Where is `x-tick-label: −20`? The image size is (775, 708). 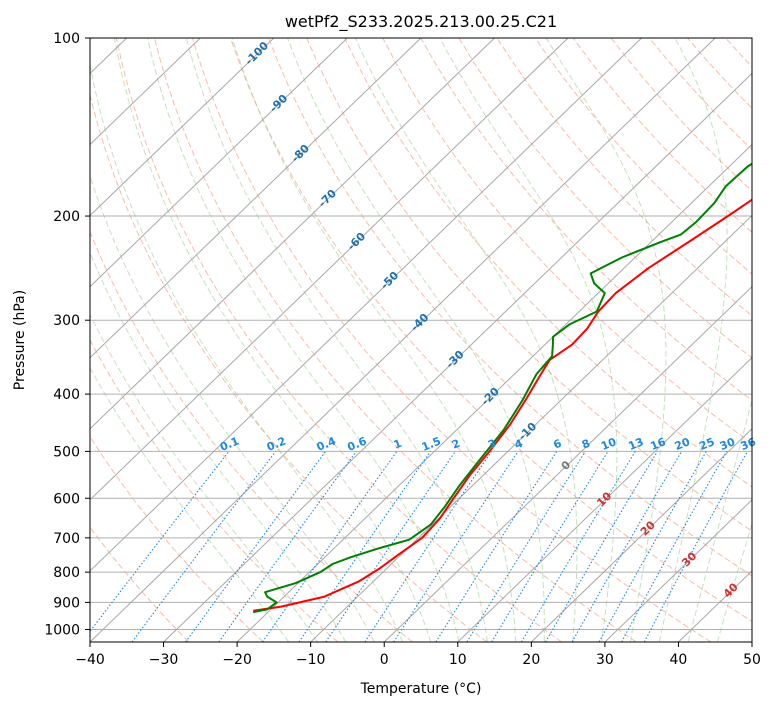
x-tick-label: −20 is located at coordinates (237, 660).